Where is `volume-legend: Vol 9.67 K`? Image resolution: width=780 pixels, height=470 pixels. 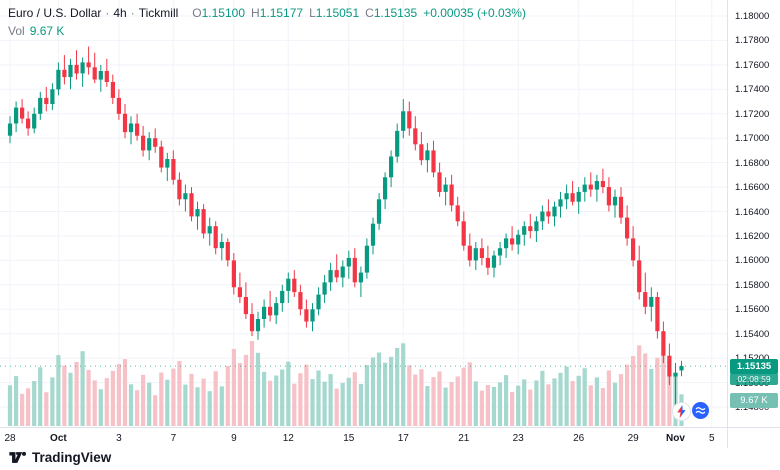 volume-legend: Vol 9.67 K is located at coordinates (36, 31).